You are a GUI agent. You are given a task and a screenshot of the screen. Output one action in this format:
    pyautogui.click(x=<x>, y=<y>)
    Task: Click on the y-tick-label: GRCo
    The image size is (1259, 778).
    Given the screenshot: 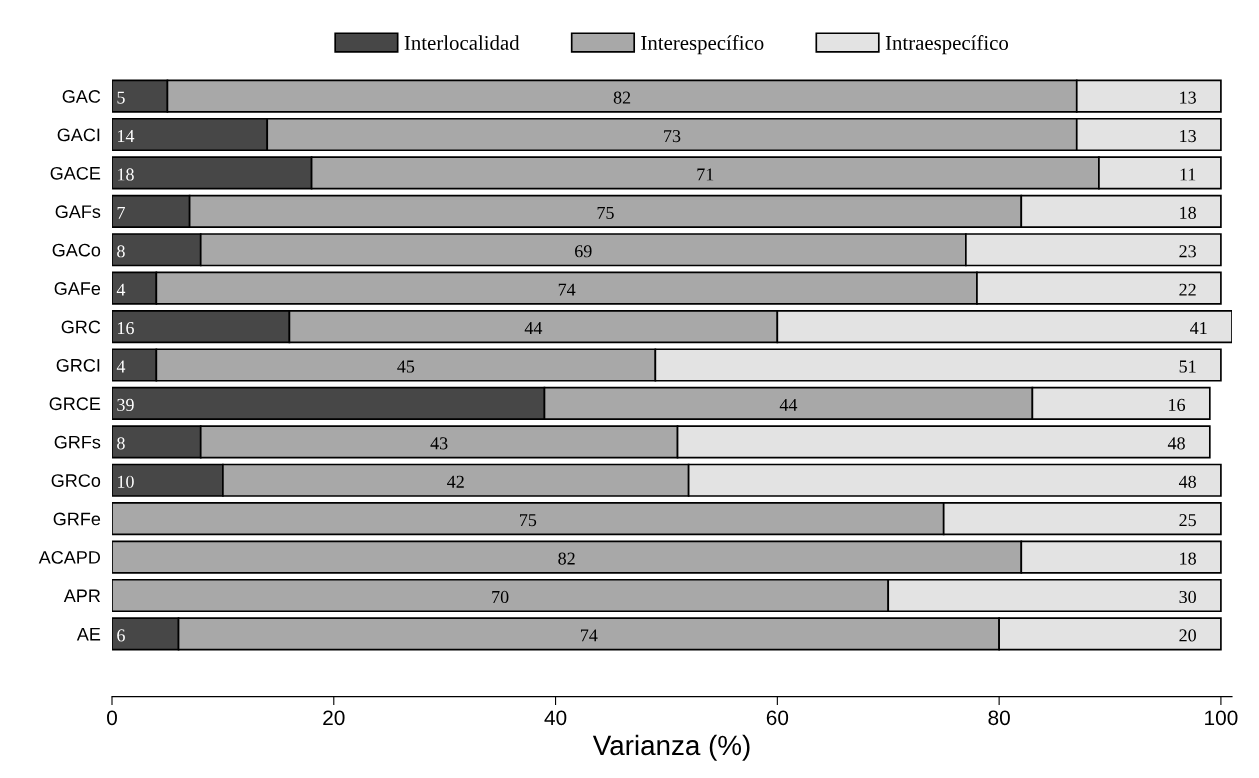 What is the action you would take?
    pyautogui.click(x=76, y=480)
    